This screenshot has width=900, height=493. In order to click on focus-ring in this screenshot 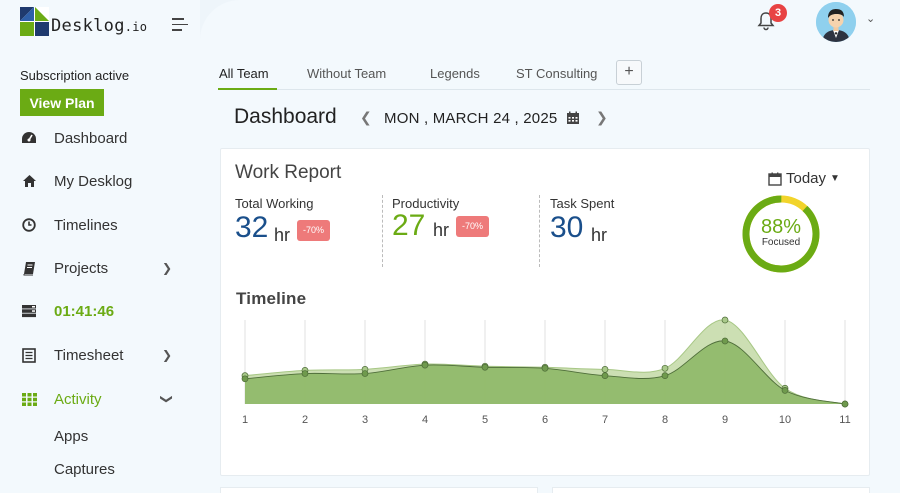, I will do `click(781, 234)`.